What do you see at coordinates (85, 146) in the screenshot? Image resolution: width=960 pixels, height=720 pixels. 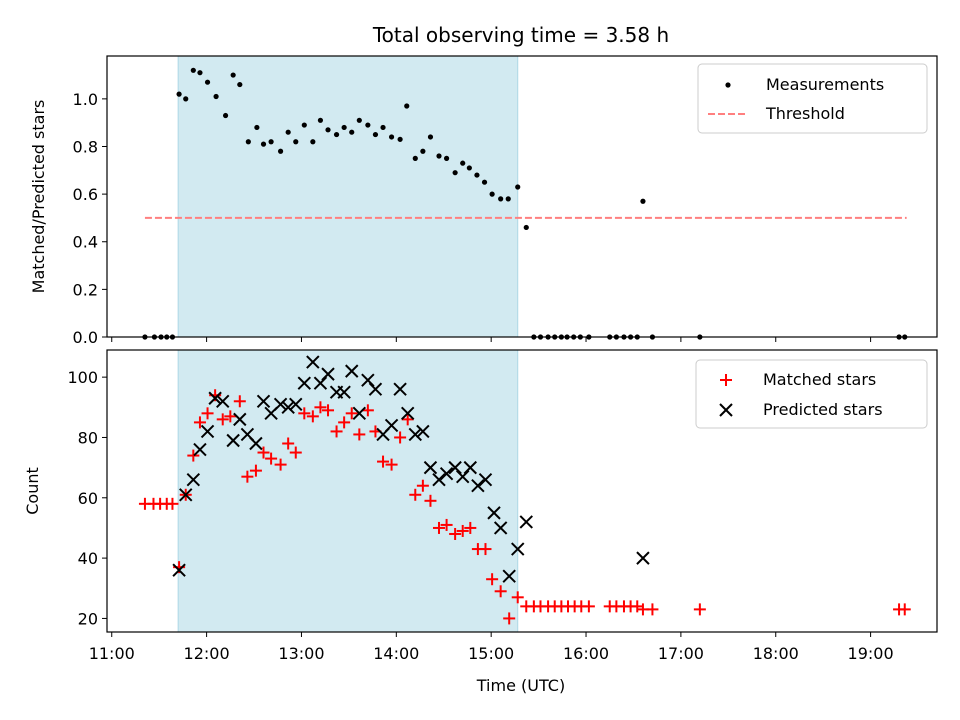 I see `top-y-tick-label: 0.8` at bounding box center [85, 146].